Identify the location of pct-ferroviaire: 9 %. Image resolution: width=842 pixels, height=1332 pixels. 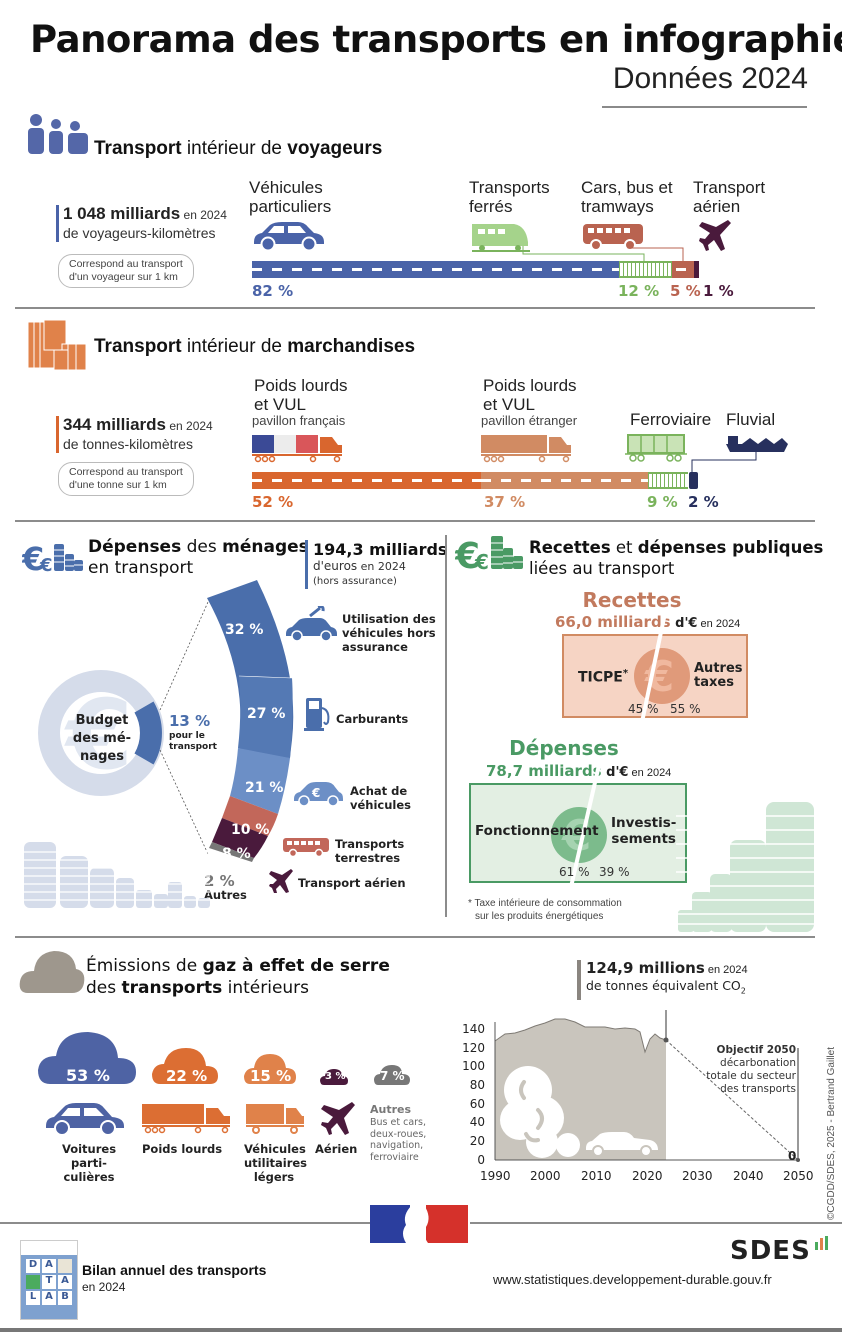
(662, 502).